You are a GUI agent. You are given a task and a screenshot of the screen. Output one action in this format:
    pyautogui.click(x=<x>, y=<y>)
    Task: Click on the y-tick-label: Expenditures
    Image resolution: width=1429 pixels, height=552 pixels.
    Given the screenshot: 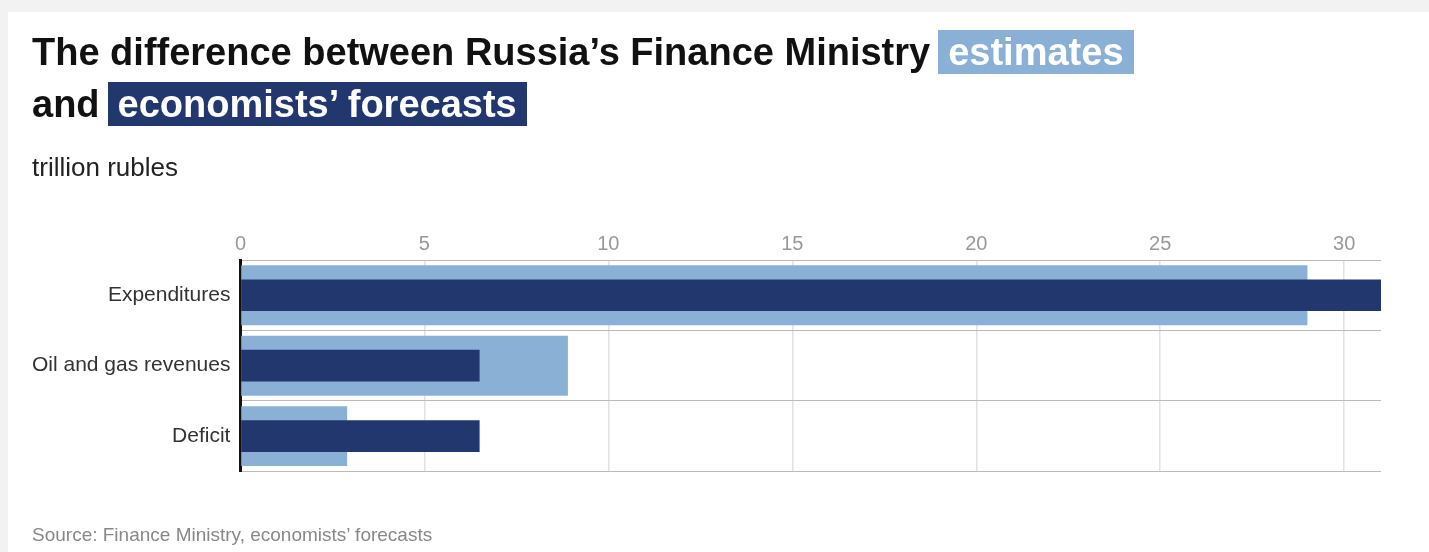 What is the action you would take?
    pyautogui.click(x=169, y=294)
    